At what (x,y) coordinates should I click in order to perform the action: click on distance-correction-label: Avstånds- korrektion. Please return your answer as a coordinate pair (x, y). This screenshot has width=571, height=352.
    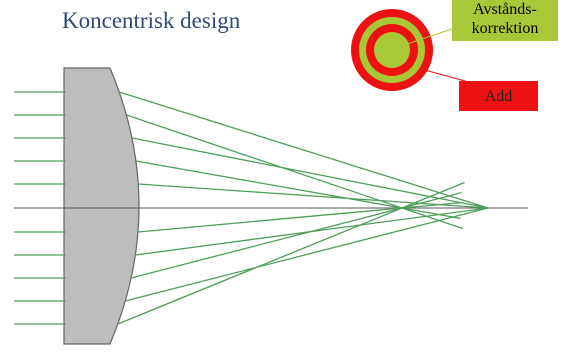
    Looking at the image, I should click on (505, 20).